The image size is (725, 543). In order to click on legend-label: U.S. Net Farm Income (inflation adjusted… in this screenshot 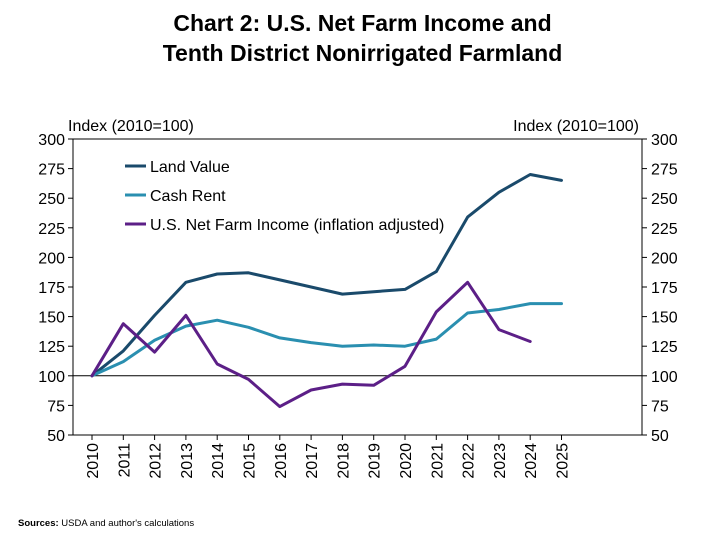, I will do `click(297, 225)`.